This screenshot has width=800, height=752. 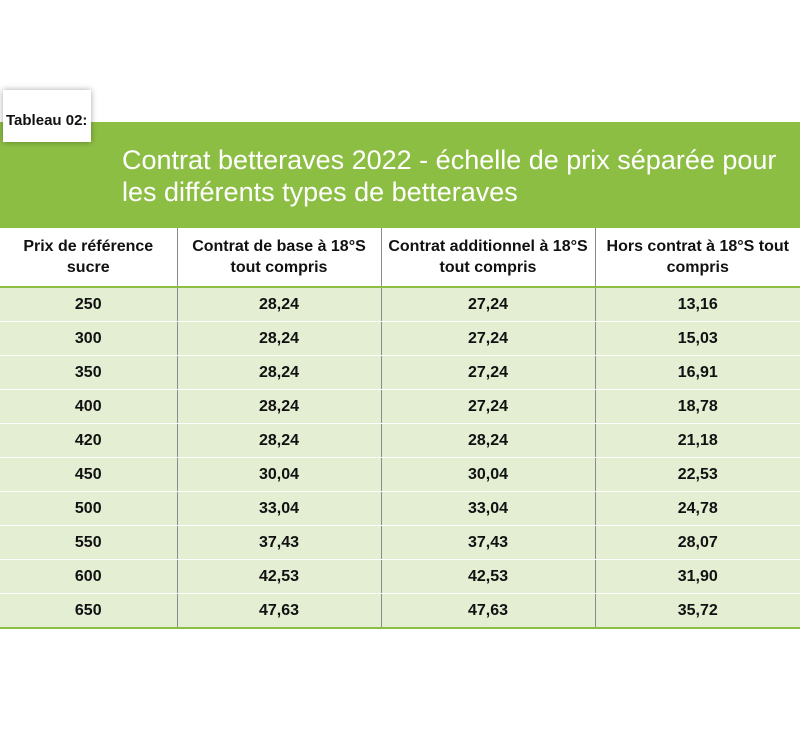 I want to click on table-row: 550 37,43 37,43 28,07, so click(x=400, y=542).